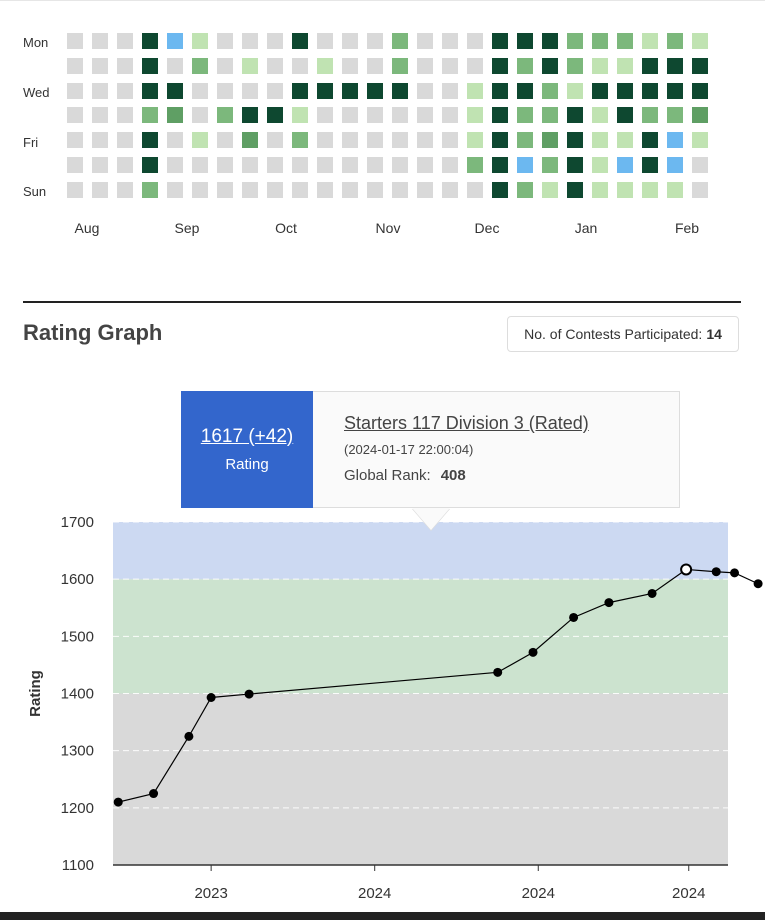 The height and width of the screenshot is (920, 765). What do you see at coordinates (247, 436) in the screenshot?
I see `tooltip-rating-link: 1617 (+42)` at bounding box center [247, 436].